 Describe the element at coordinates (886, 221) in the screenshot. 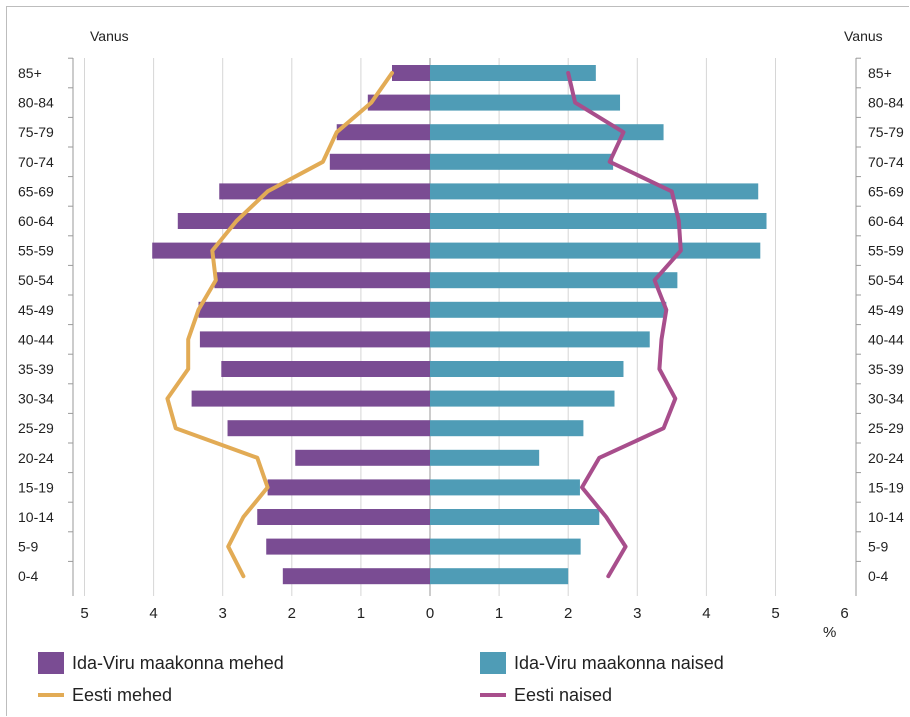

I see `y-tick-label-right: 60-64` at that location.